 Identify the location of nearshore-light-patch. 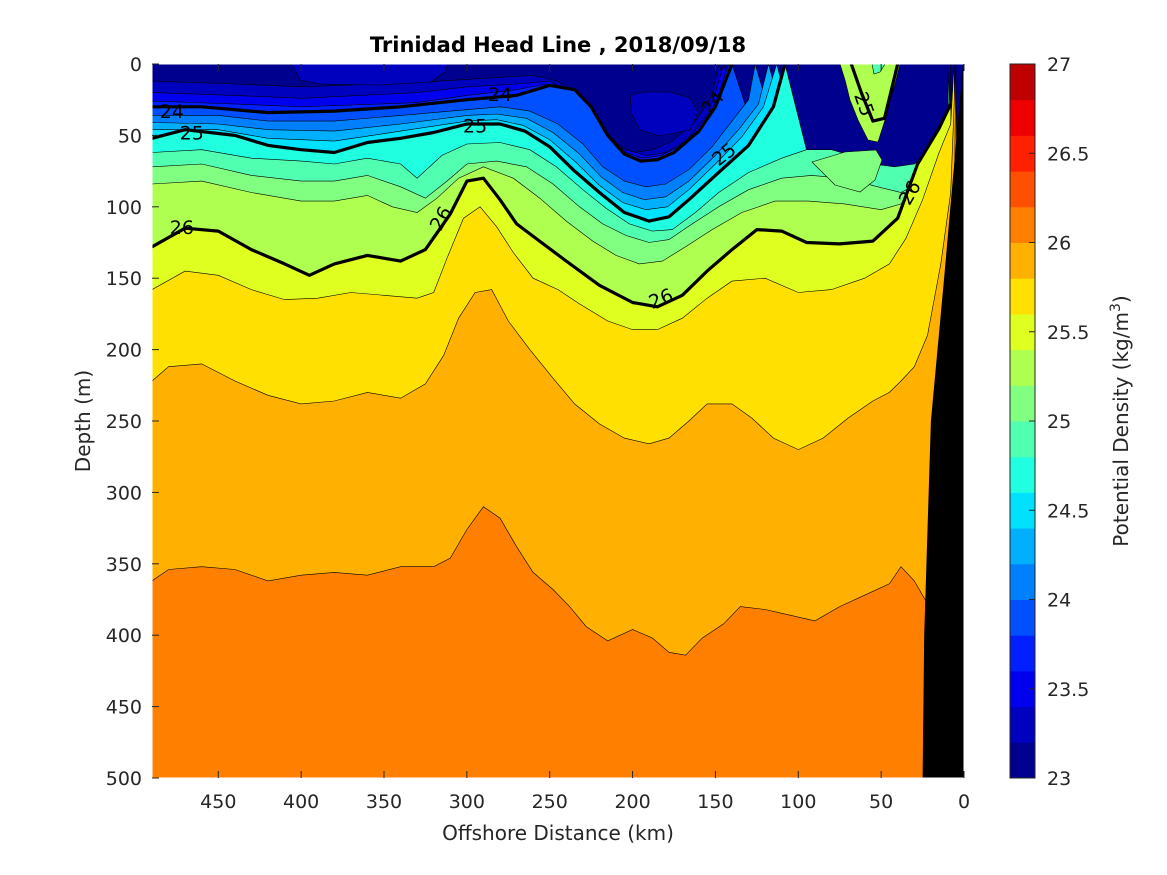
(870, 103).